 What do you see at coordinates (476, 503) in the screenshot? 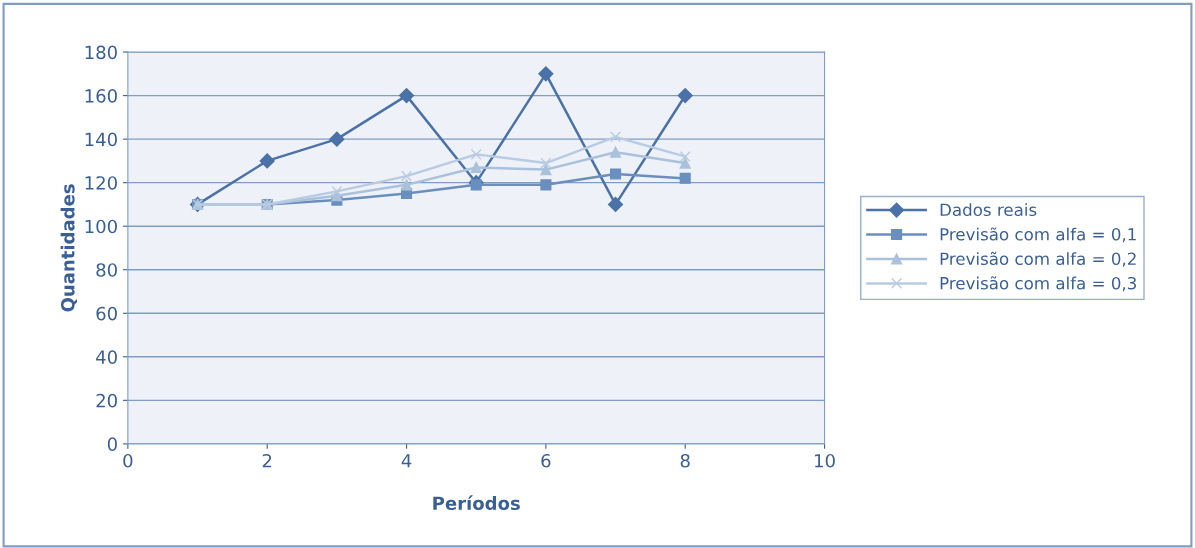
I see `x-axis-title: Períodos` at bounding box center [476, 503].